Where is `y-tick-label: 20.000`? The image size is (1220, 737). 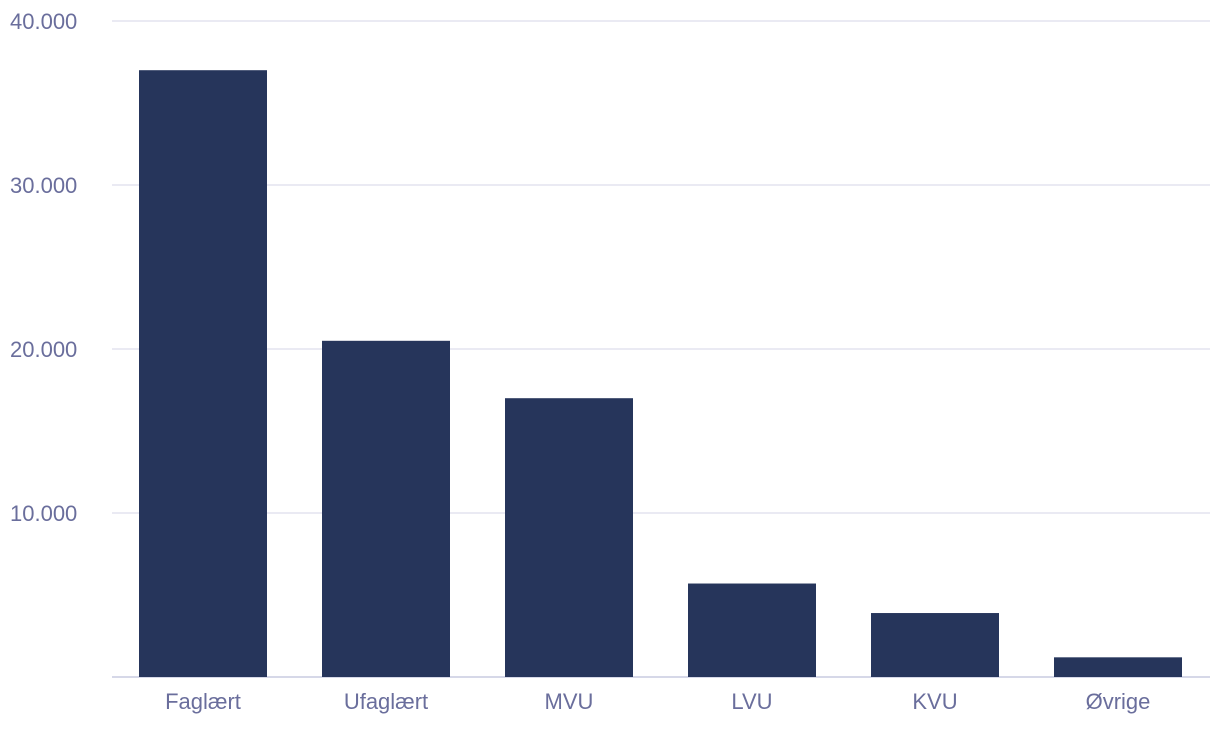
y-tick-label: 20.000 is located at coordinates (43, 349).